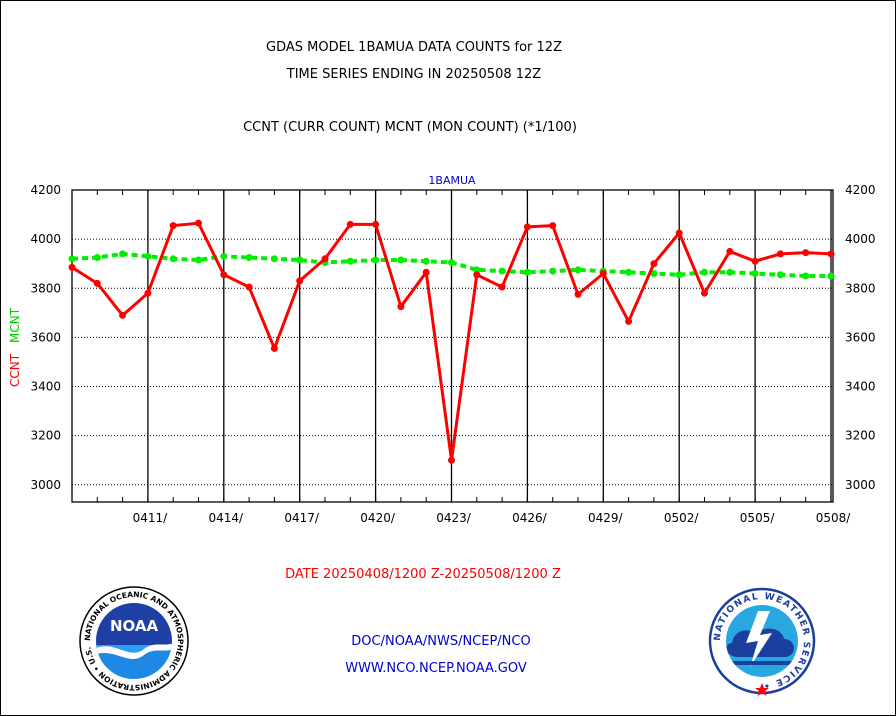  Describe the element at coordinates (440, 641) in the screenshot. I see `org-line: DOC/NOAA/NWS/NCEP/NCO` at that location.